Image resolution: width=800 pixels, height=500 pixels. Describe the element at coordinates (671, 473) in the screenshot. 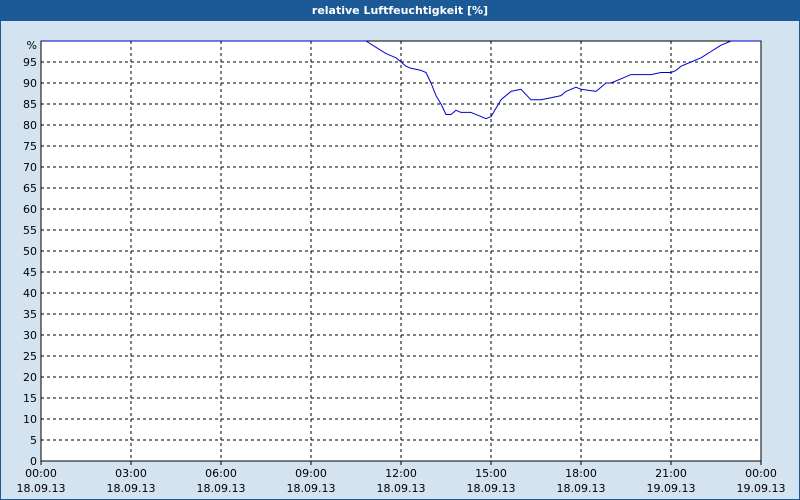

I see `x-tick-time-label: 21:00` at that location.